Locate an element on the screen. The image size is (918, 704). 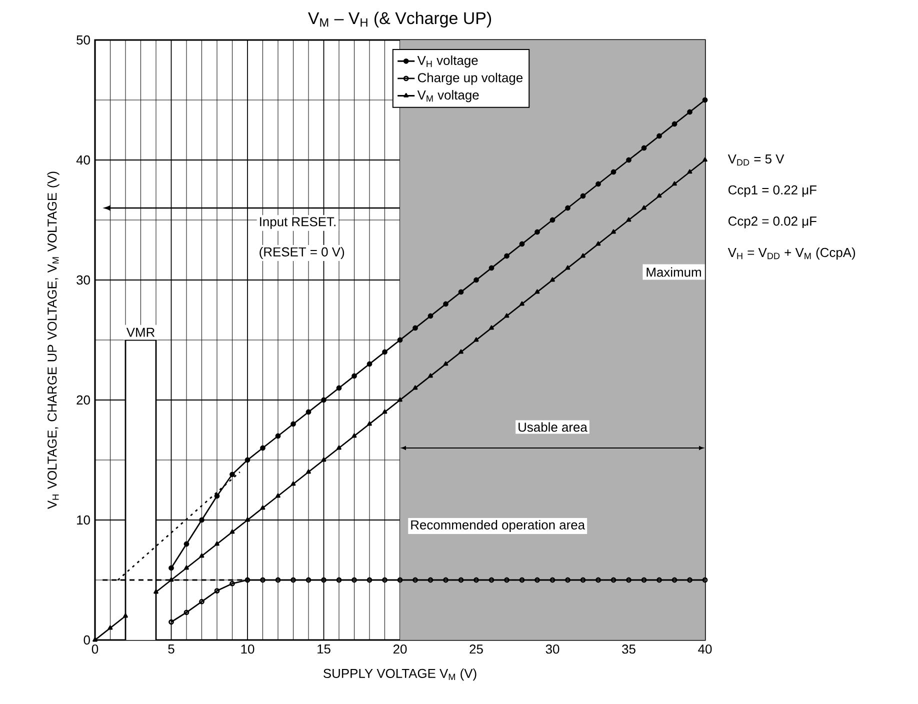
x-tick-label: 40 is located at coordinates (705, 649).